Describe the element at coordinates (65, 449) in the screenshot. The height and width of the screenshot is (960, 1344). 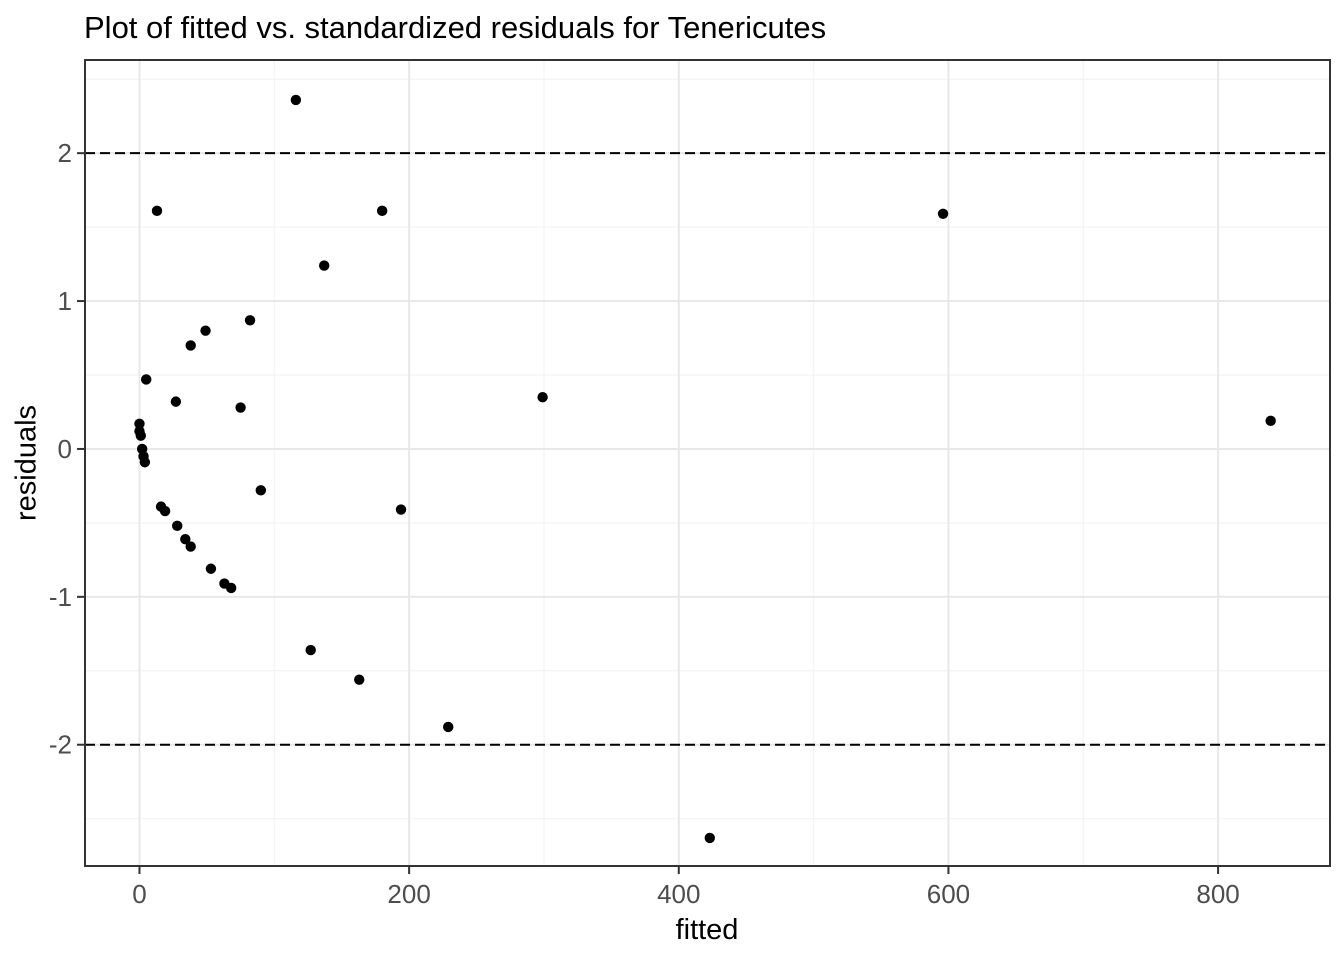
I see `y-tick-label: 0` at that location.